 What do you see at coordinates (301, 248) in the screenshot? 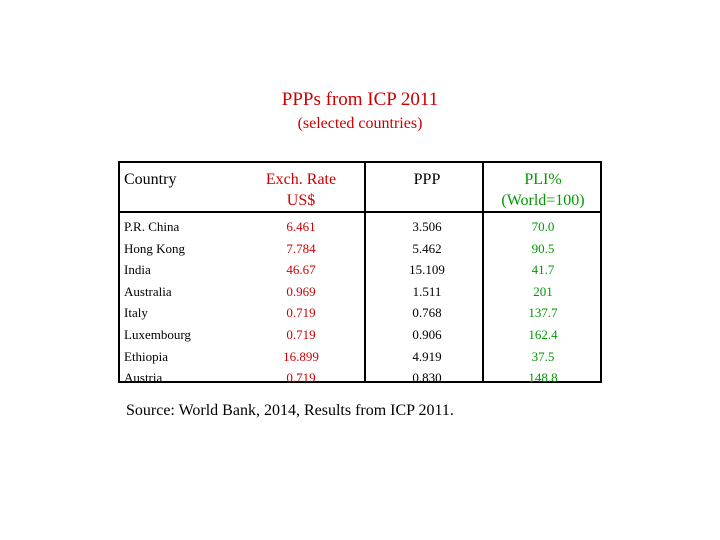
I see `exch-rate-cell: 7.784` at bounding box center [301, 248].